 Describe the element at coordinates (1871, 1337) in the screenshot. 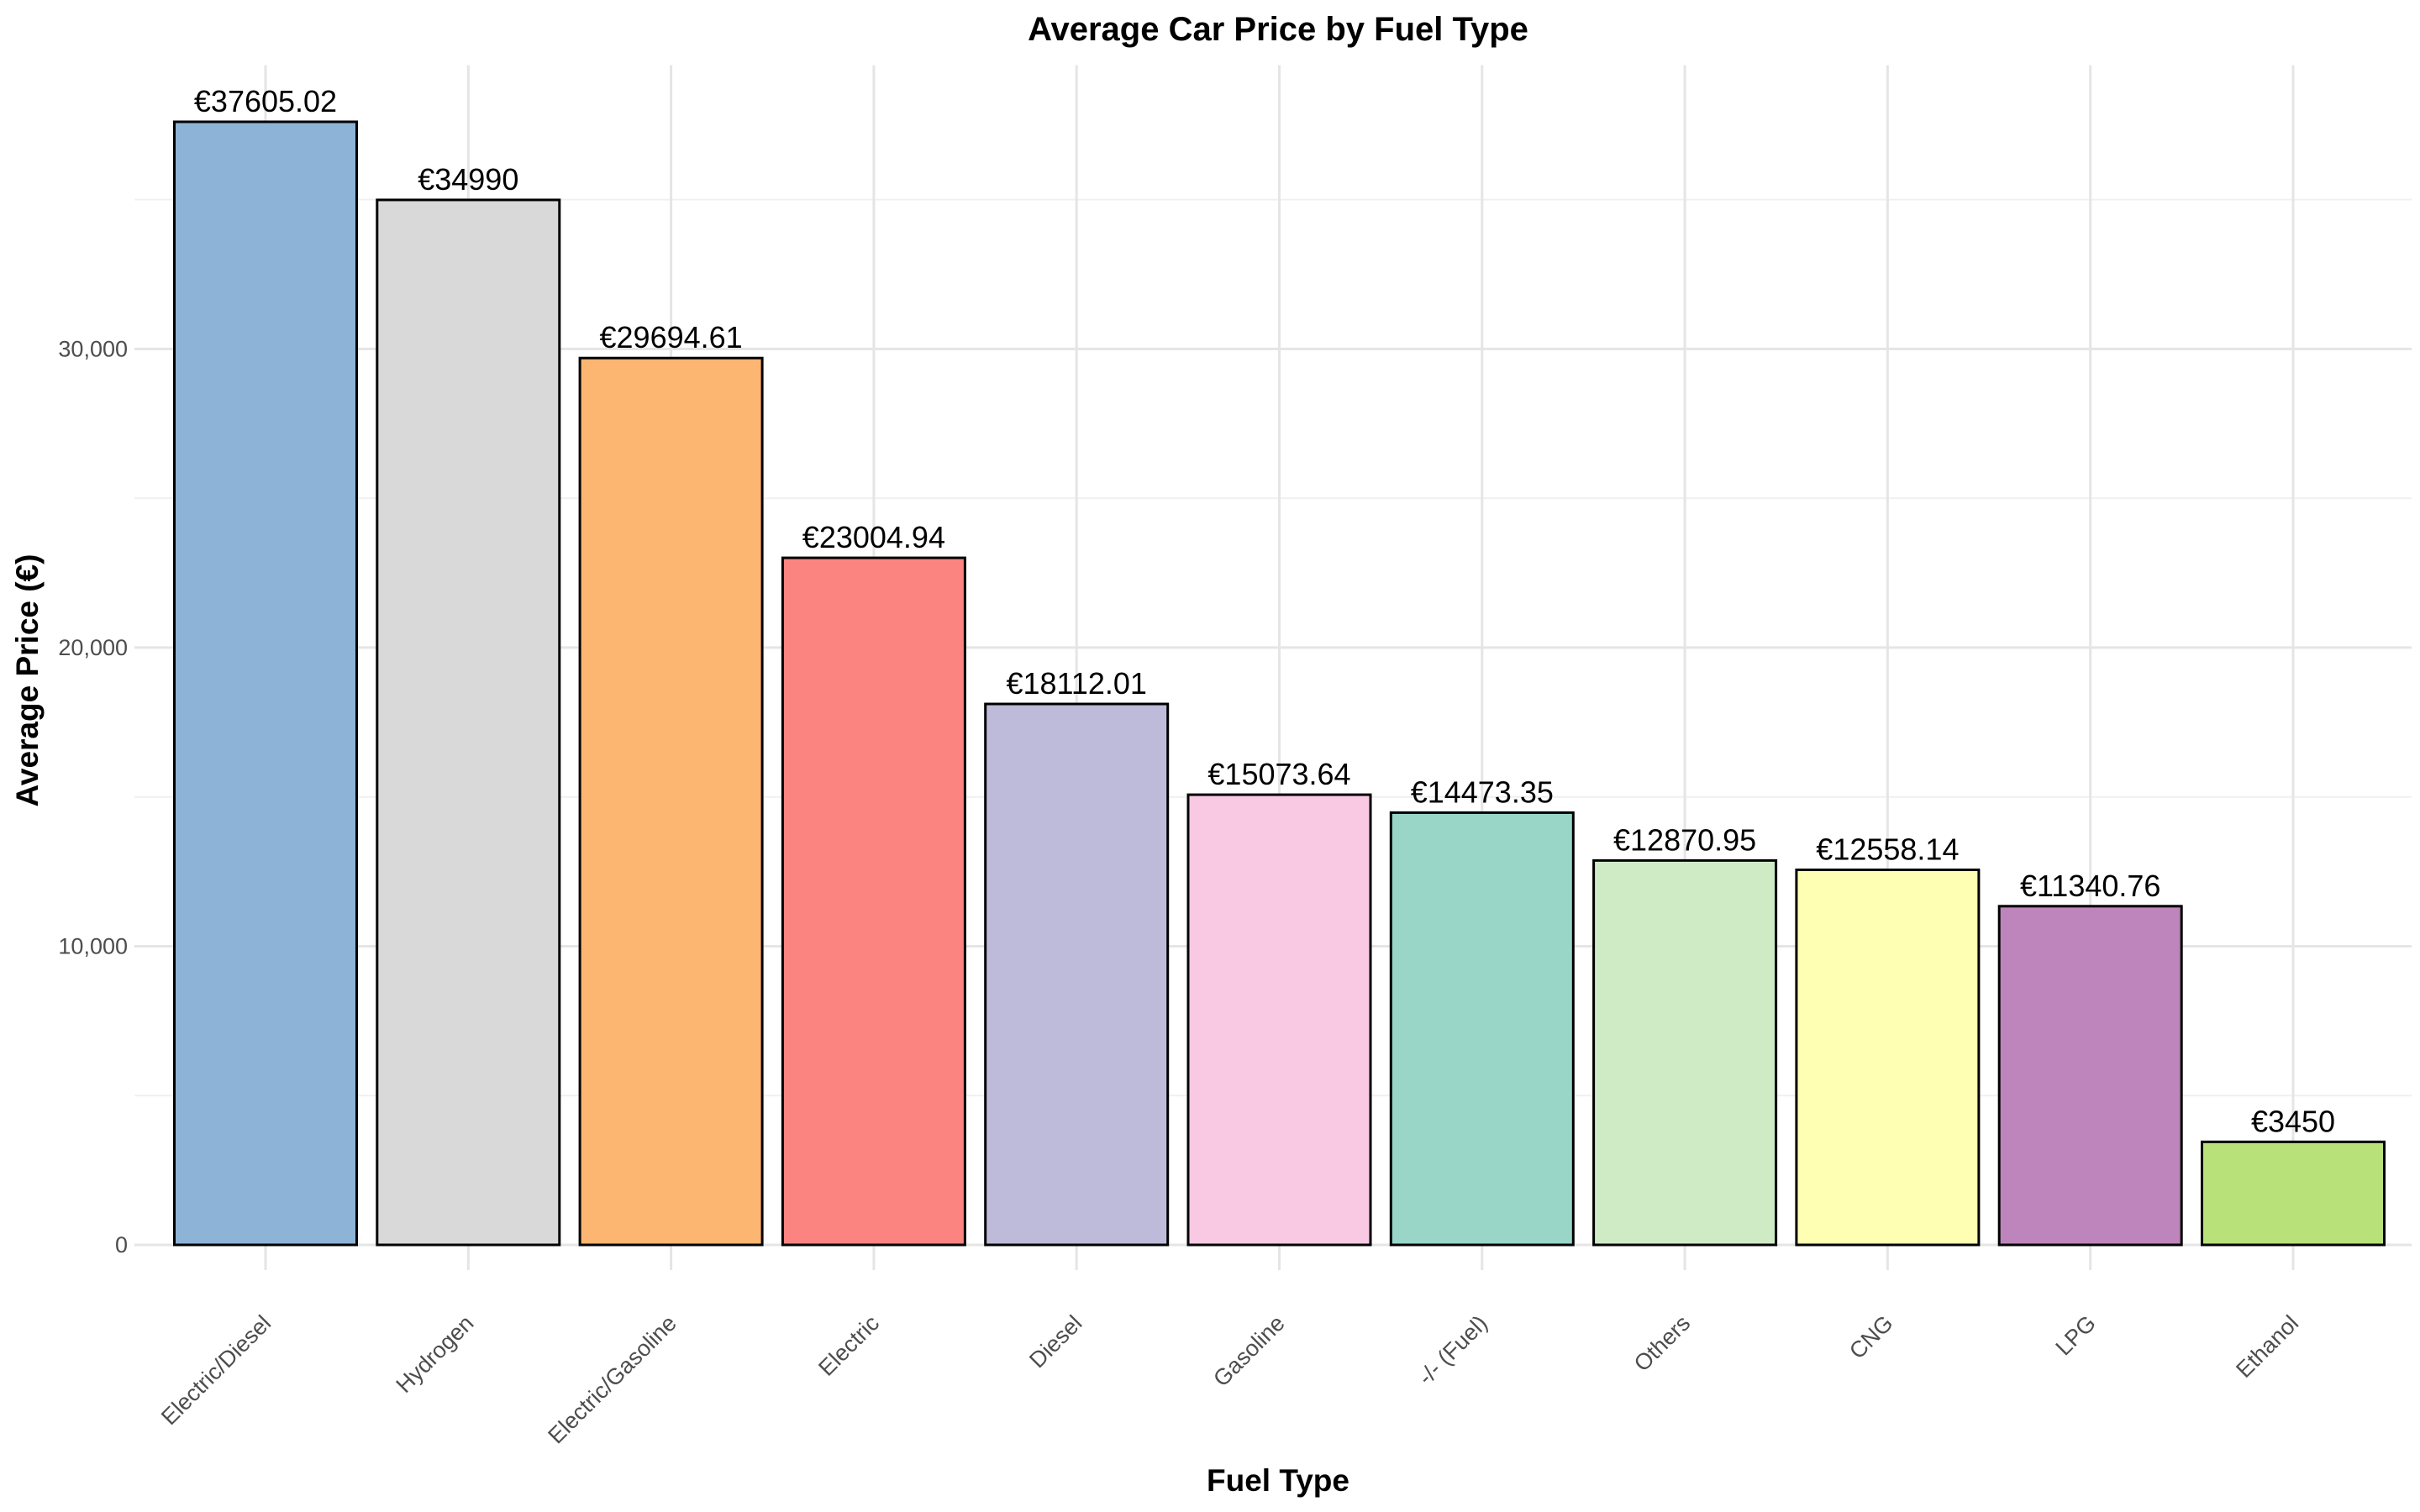

I see `x-tick-label: CNG` at that location.